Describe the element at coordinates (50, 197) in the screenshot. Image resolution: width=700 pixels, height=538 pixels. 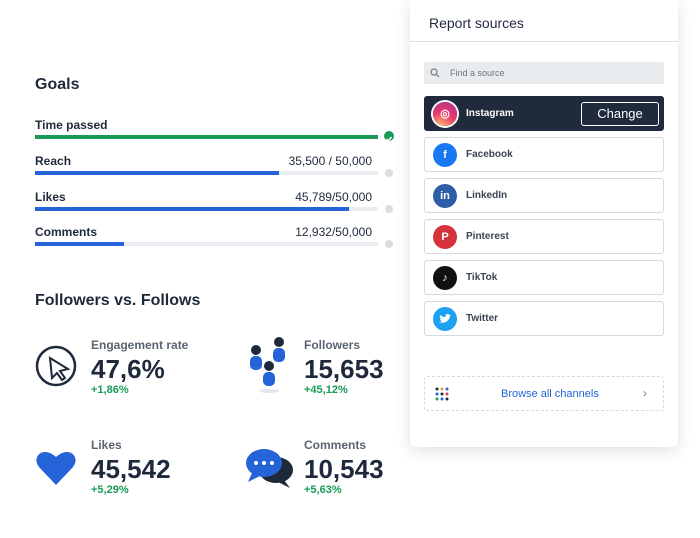
I see `goal-label: Likes` at that location.